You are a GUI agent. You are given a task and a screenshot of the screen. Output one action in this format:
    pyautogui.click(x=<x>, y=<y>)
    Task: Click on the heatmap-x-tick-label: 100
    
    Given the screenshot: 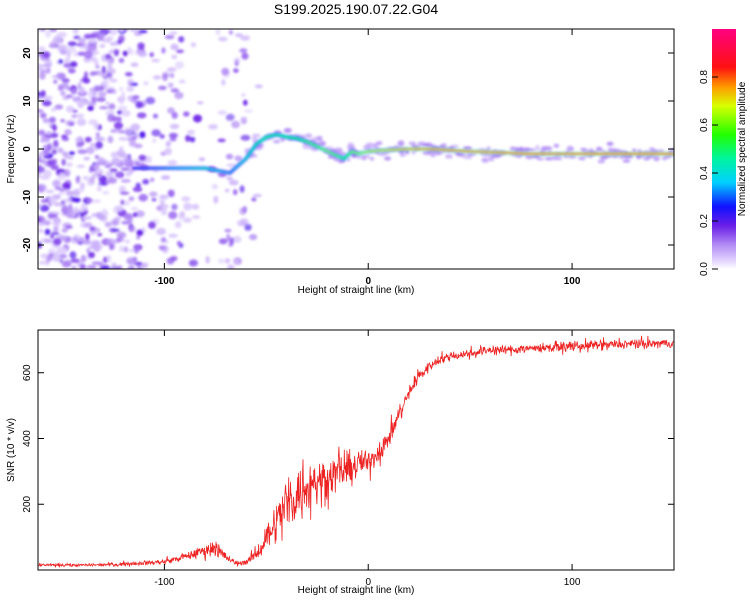 What is the action you would take?
    pyautogui.click(x=572, y=281)
    